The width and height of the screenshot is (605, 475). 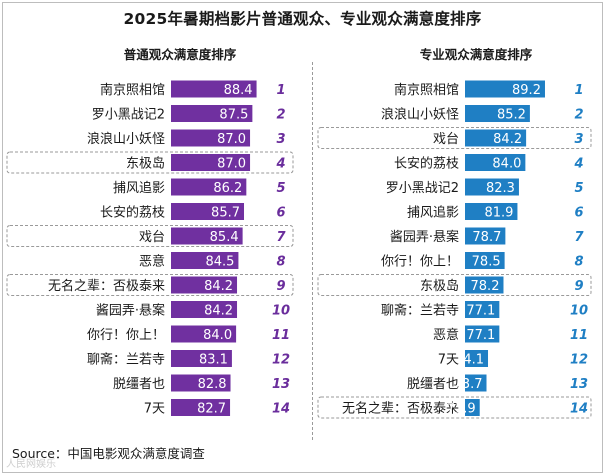 I want to click on left-rank-label: 6, so click(x=280, y=213).